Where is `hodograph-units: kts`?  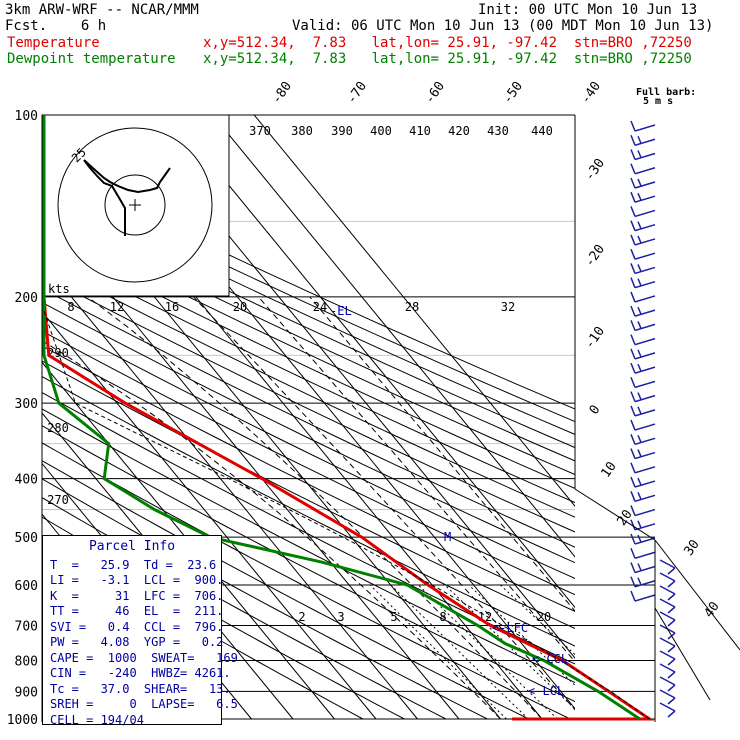 hodograph-units: kts is located at coordinates (59, 289).